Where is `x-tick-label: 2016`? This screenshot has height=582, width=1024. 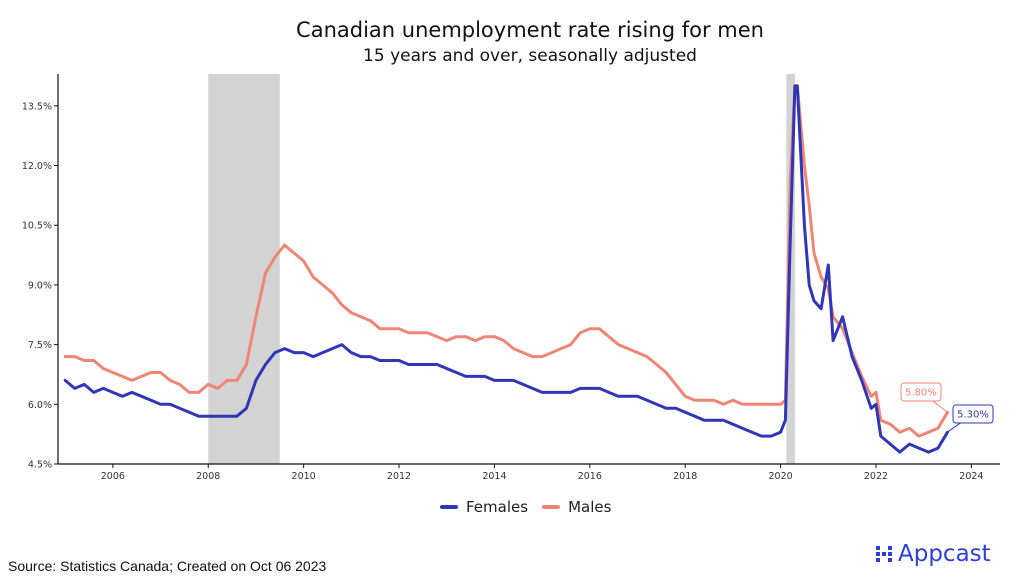 x-tick-label: 2016 is located at coordinates (590, 476).